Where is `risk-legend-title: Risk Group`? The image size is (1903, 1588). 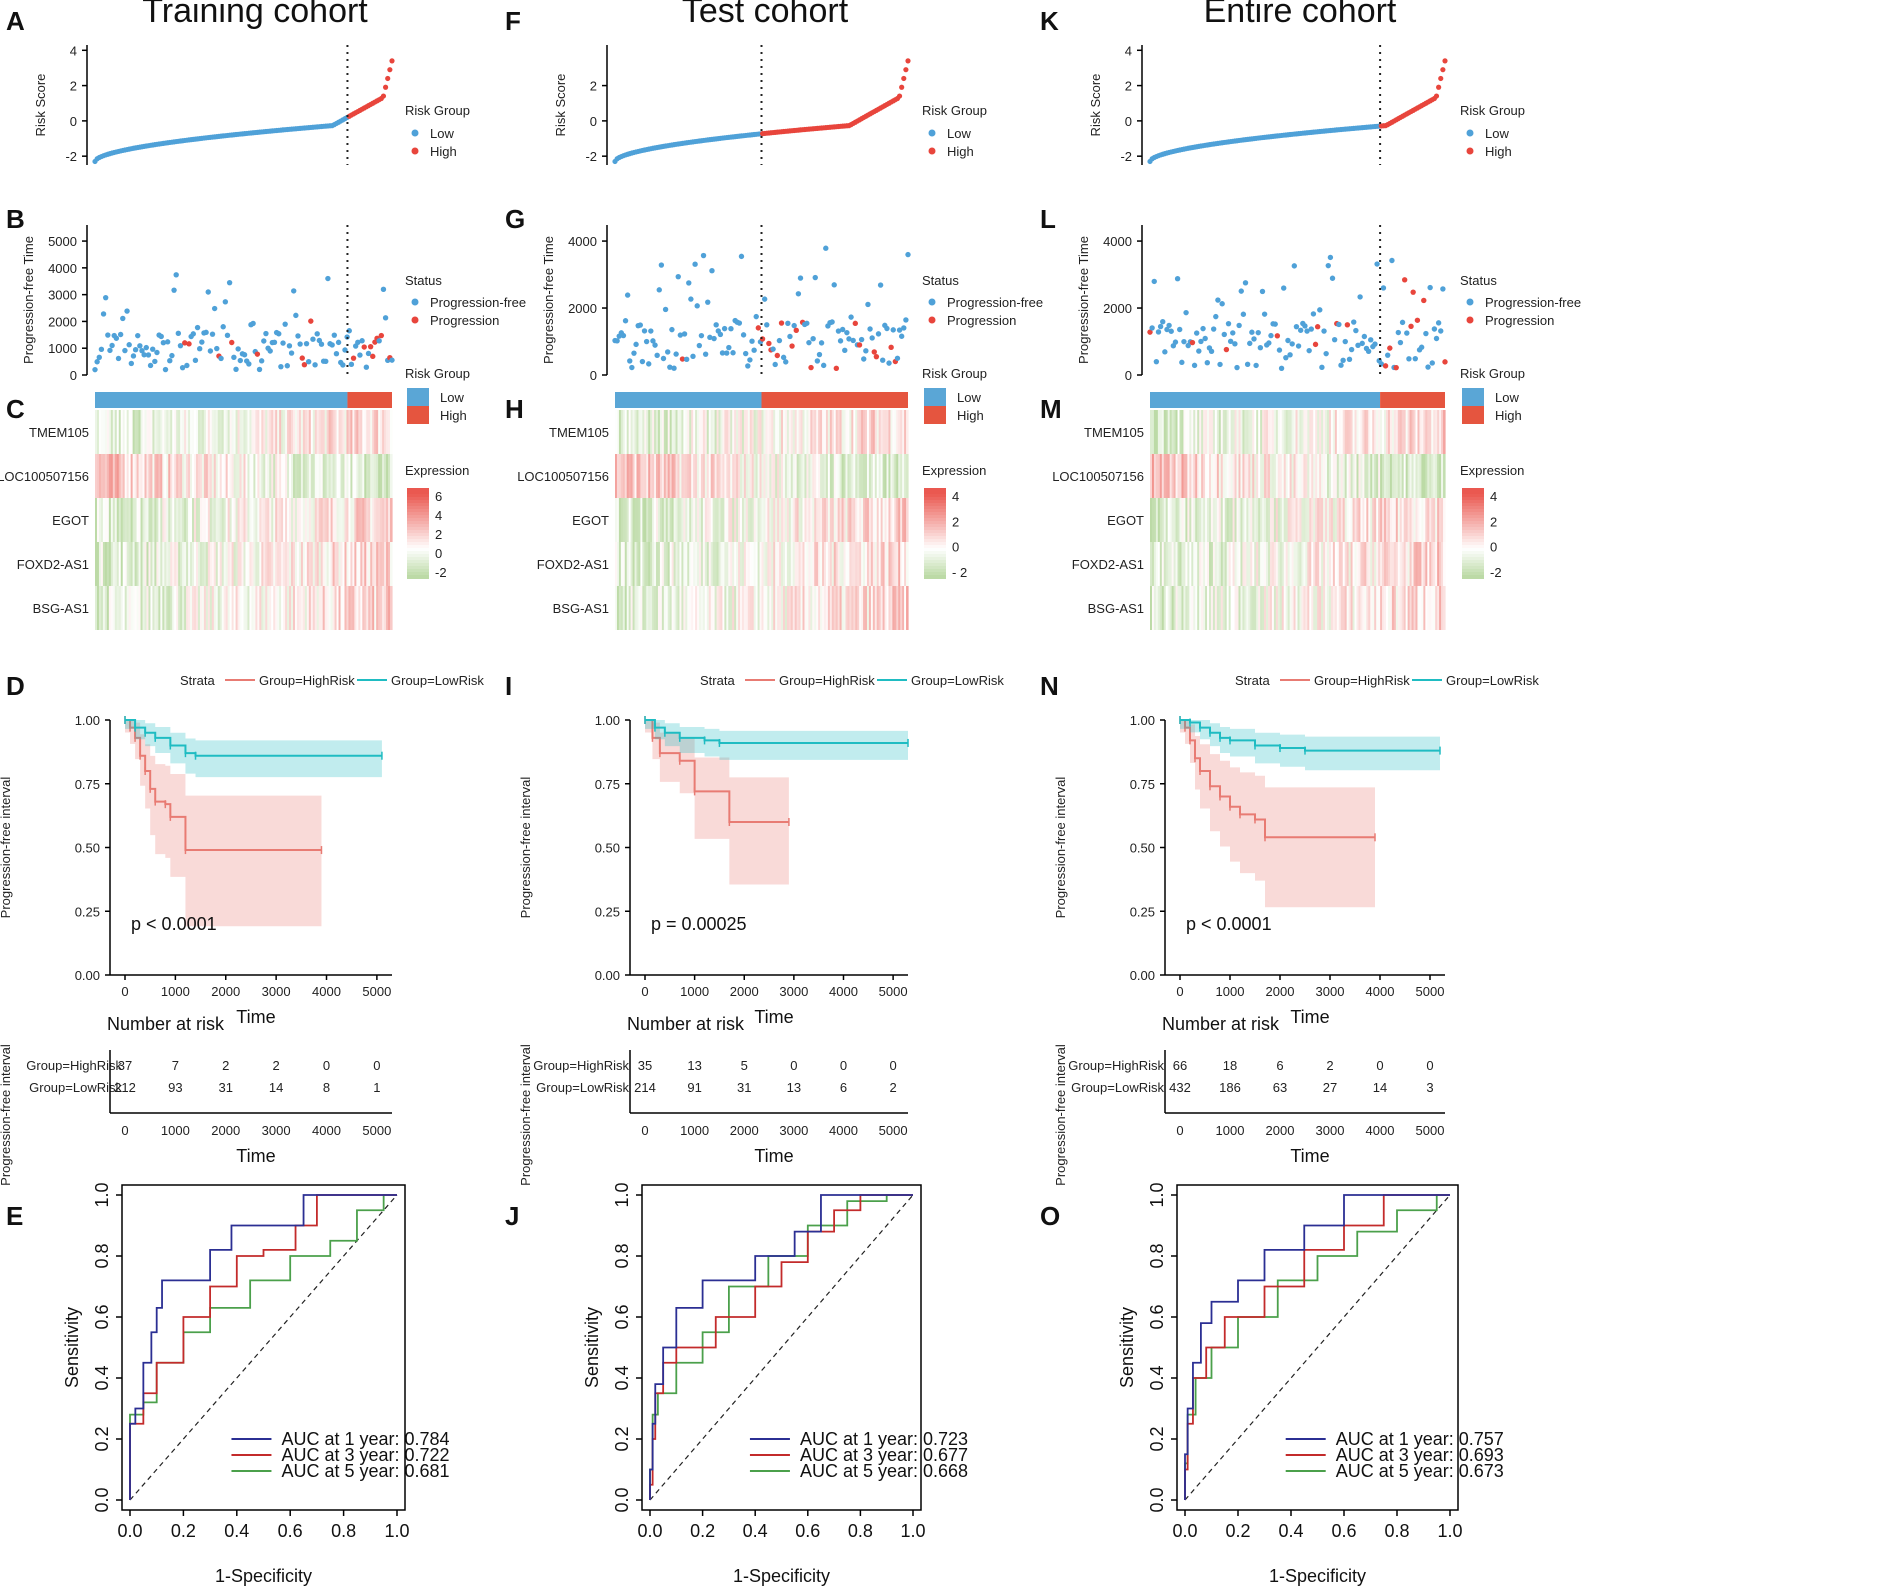 risk-legend-title: Risk Group is located at coordinates (1492, 110).